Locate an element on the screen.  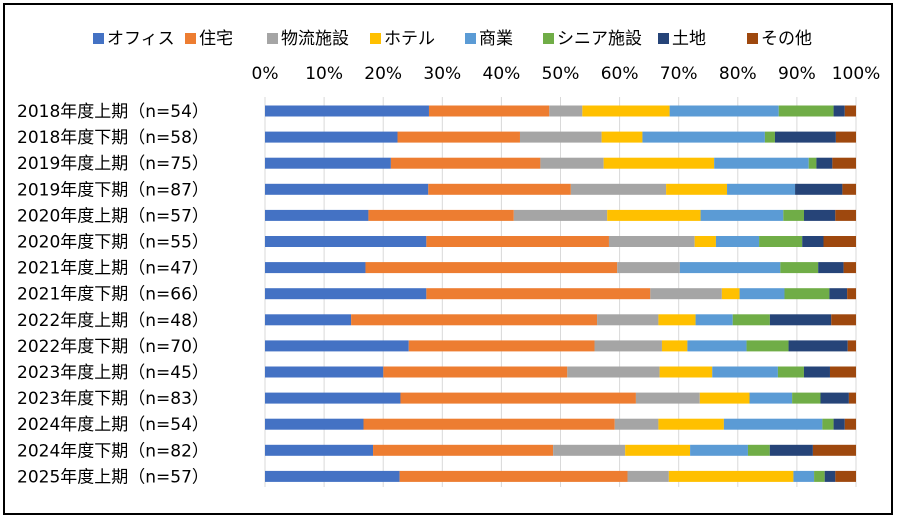
x-tick-label: 50% is located at coordinates (561, 74).